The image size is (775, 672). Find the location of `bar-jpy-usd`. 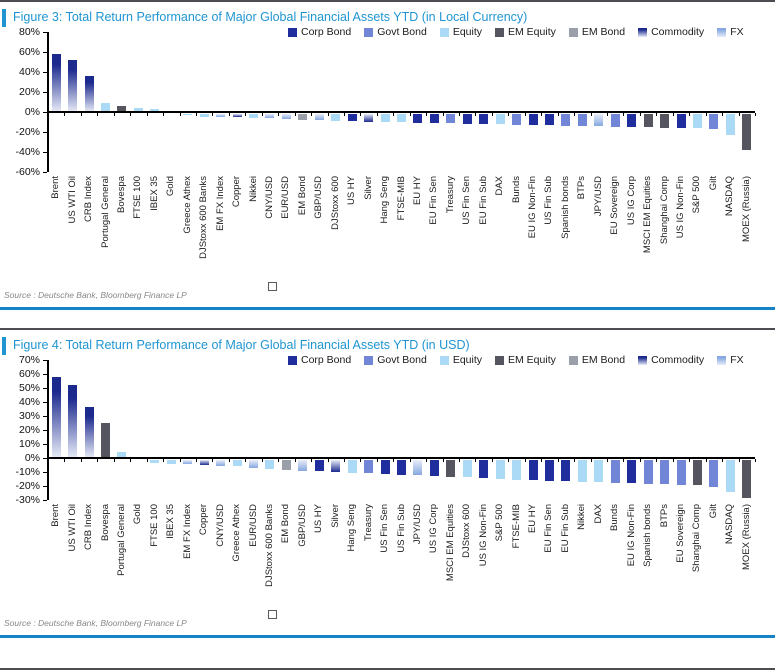

bar-jpy-usd is located at coordinates (599, 120).